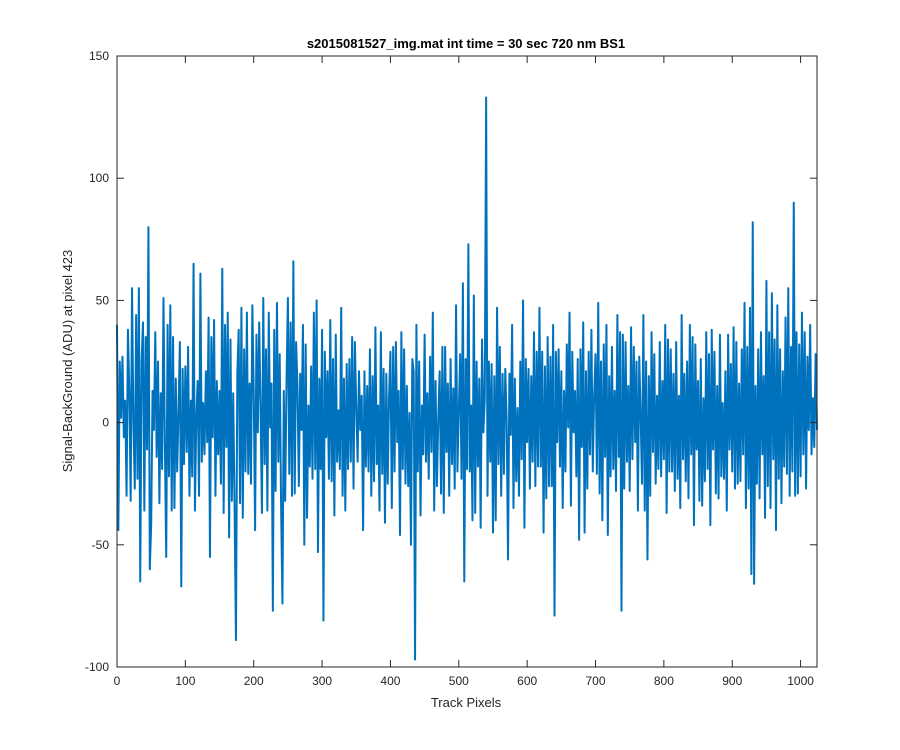  What do you see at coordinates (466, 702) in the screenshot?
I see `x-axis-label: Track Pixels` at bounding box center [466, 702].